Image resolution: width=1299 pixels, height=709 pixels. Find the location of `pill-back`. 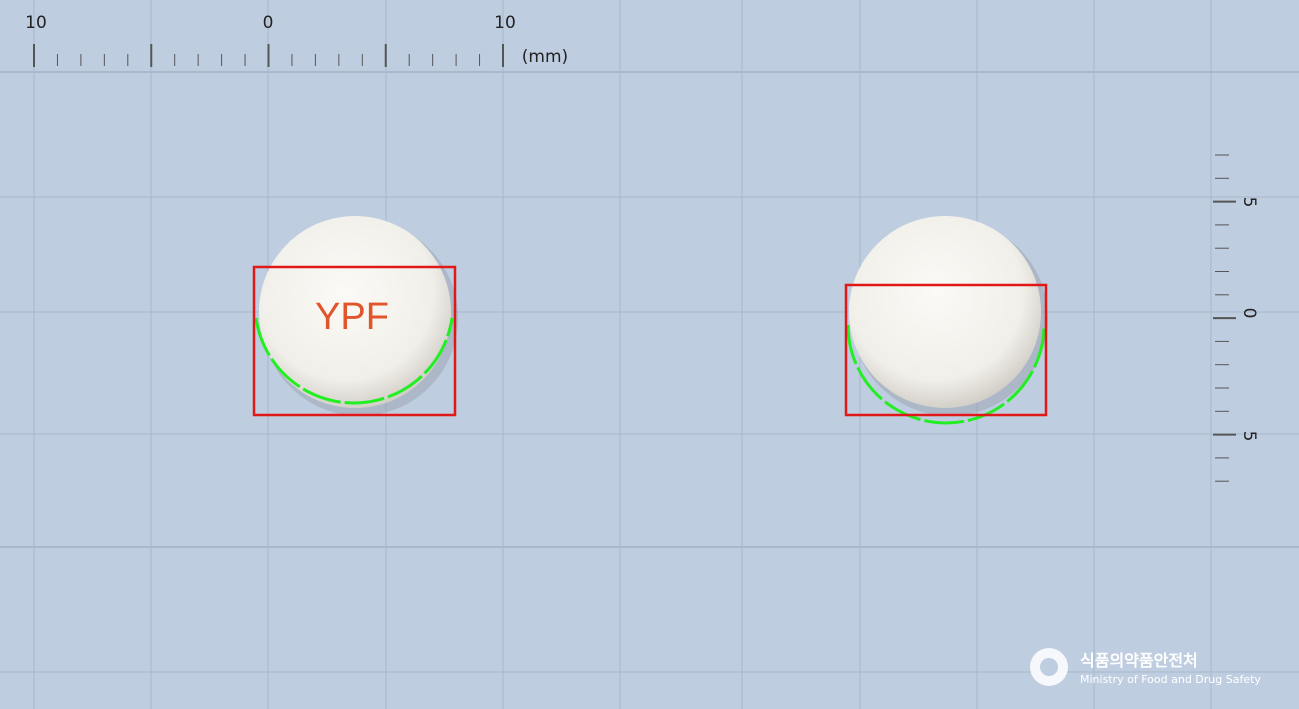

pill-back is located at coordinates (946, 320).